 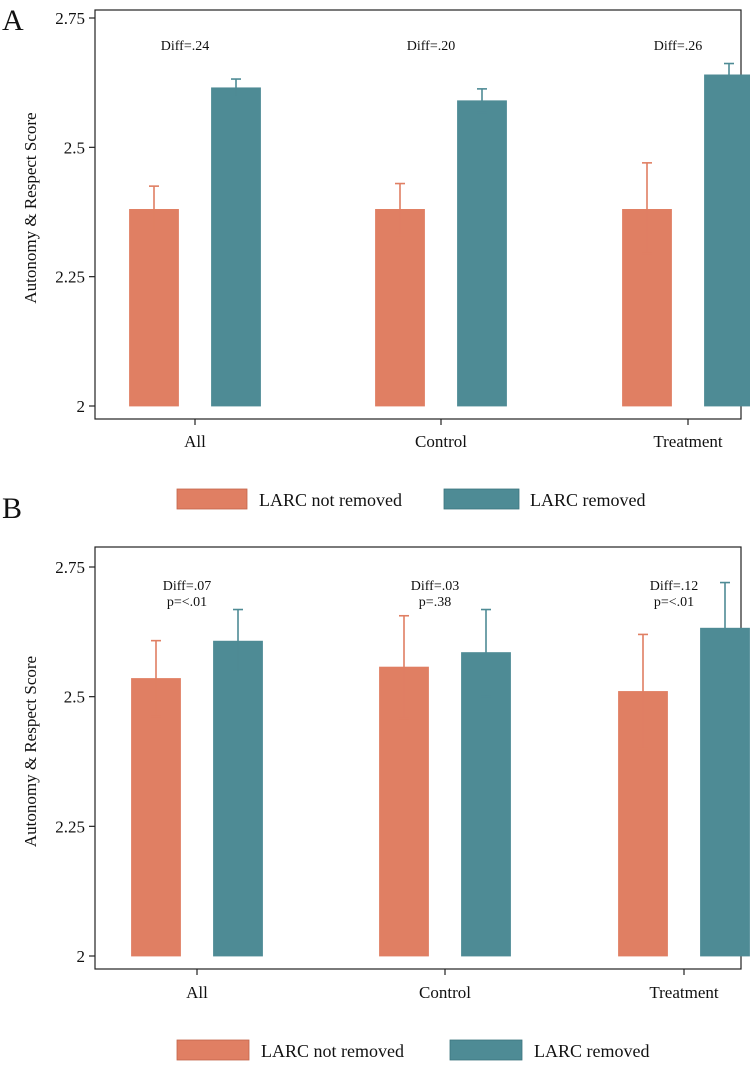 What do you see at coordinates (435, 602) in the screenshot?
I see `annotation: p=.38` at bounding box center [435, 602].